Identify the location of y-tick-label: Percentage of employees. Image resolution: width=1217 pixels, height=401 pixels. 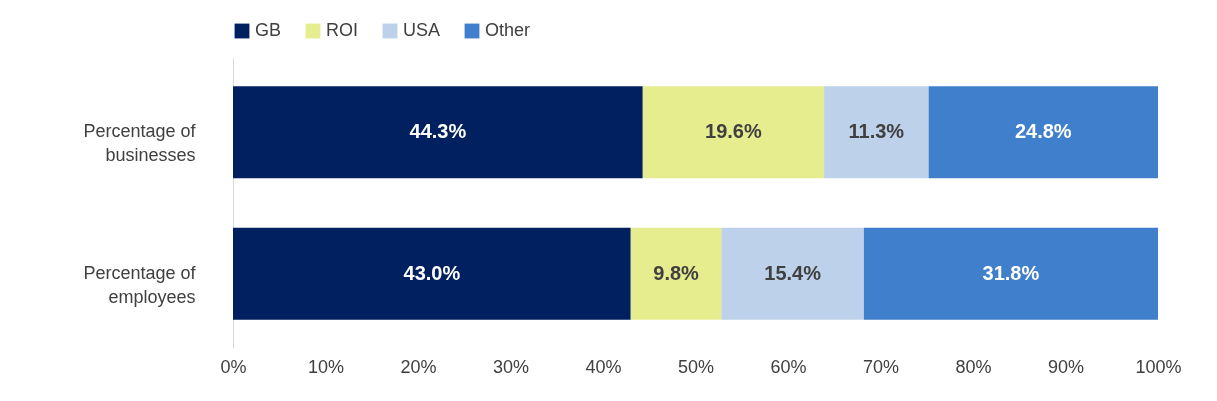
(140, 284).